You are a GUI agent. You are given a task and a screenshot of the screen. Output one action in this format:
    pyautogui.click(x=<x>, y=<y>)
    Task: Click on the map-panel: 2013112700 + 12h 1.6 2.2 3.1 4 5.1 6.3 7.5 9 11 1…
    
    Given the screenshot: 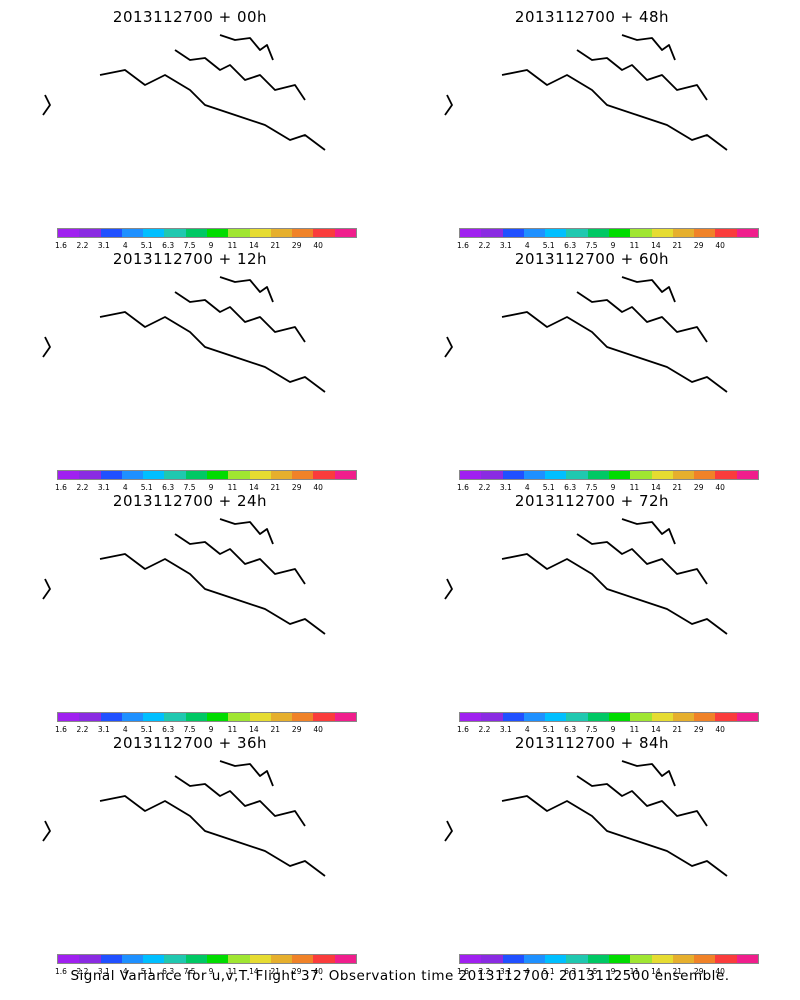 What is the action you would take?
    pyautogui.click(x=190, y=371)
    